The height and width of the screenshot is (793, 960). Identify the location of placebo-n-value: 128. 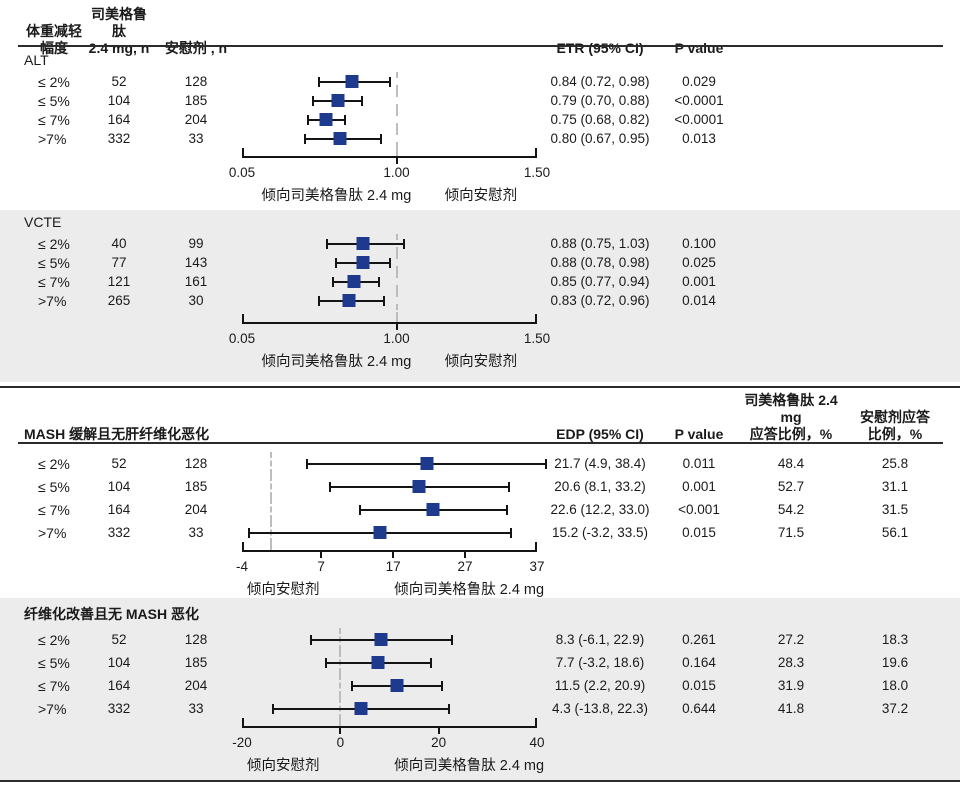
(196, 639).